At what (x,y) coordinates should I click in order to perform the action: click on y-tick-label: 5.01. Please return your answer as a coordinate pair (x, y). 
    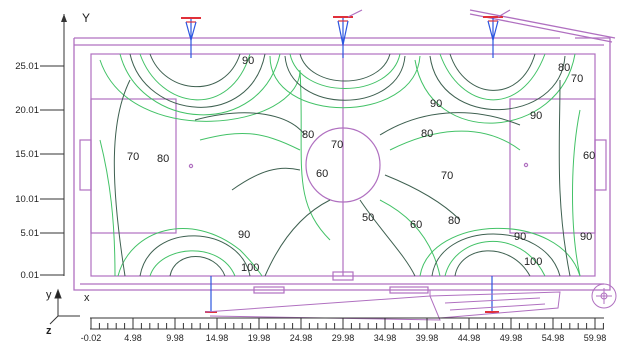
    Looking at the image, I should click on (30, 233).